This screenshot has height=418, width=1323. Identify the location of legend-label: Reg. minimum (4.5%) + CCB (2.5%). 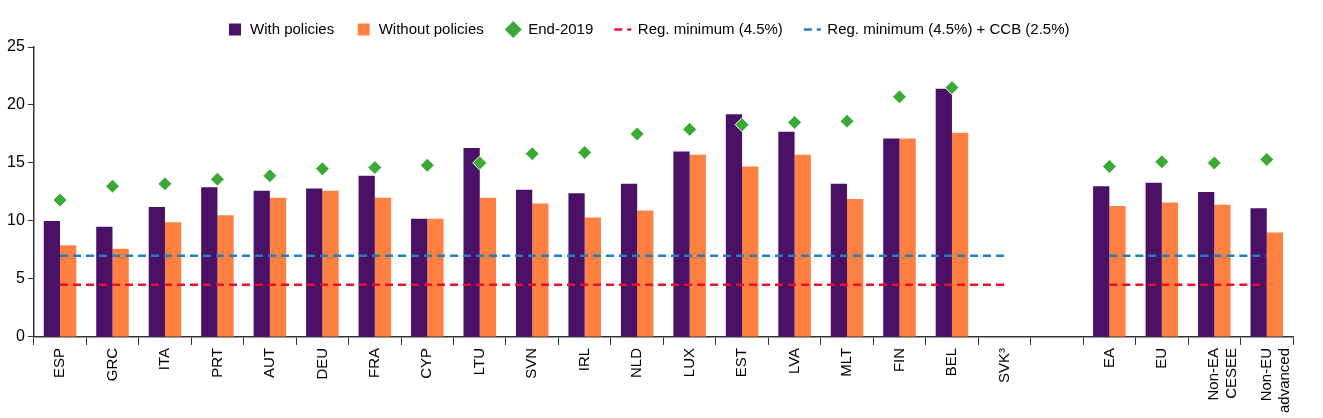
(948, 28).